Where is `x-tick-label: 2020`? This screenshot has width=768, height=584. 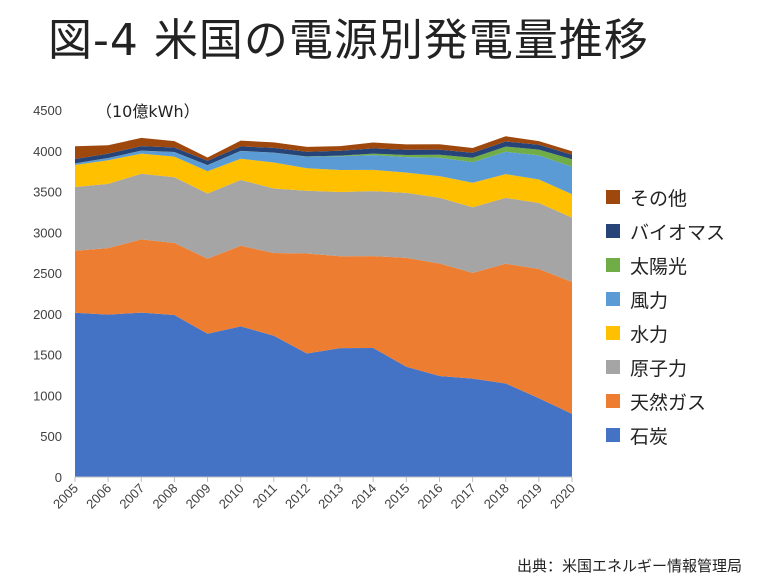
x-tick-label: 2020 is located at coordinates (562, 496).